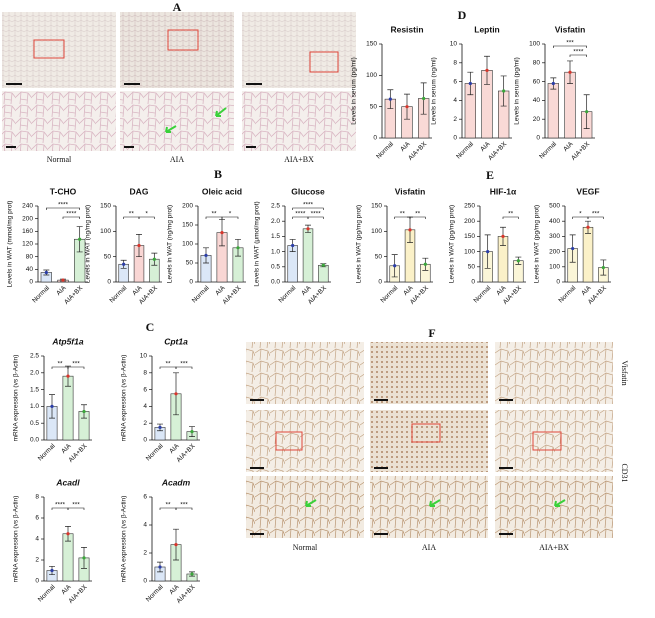  Describe the element at coordinates (469, 206) in the screenshot. I see `y-tick-label: 250` at that location.